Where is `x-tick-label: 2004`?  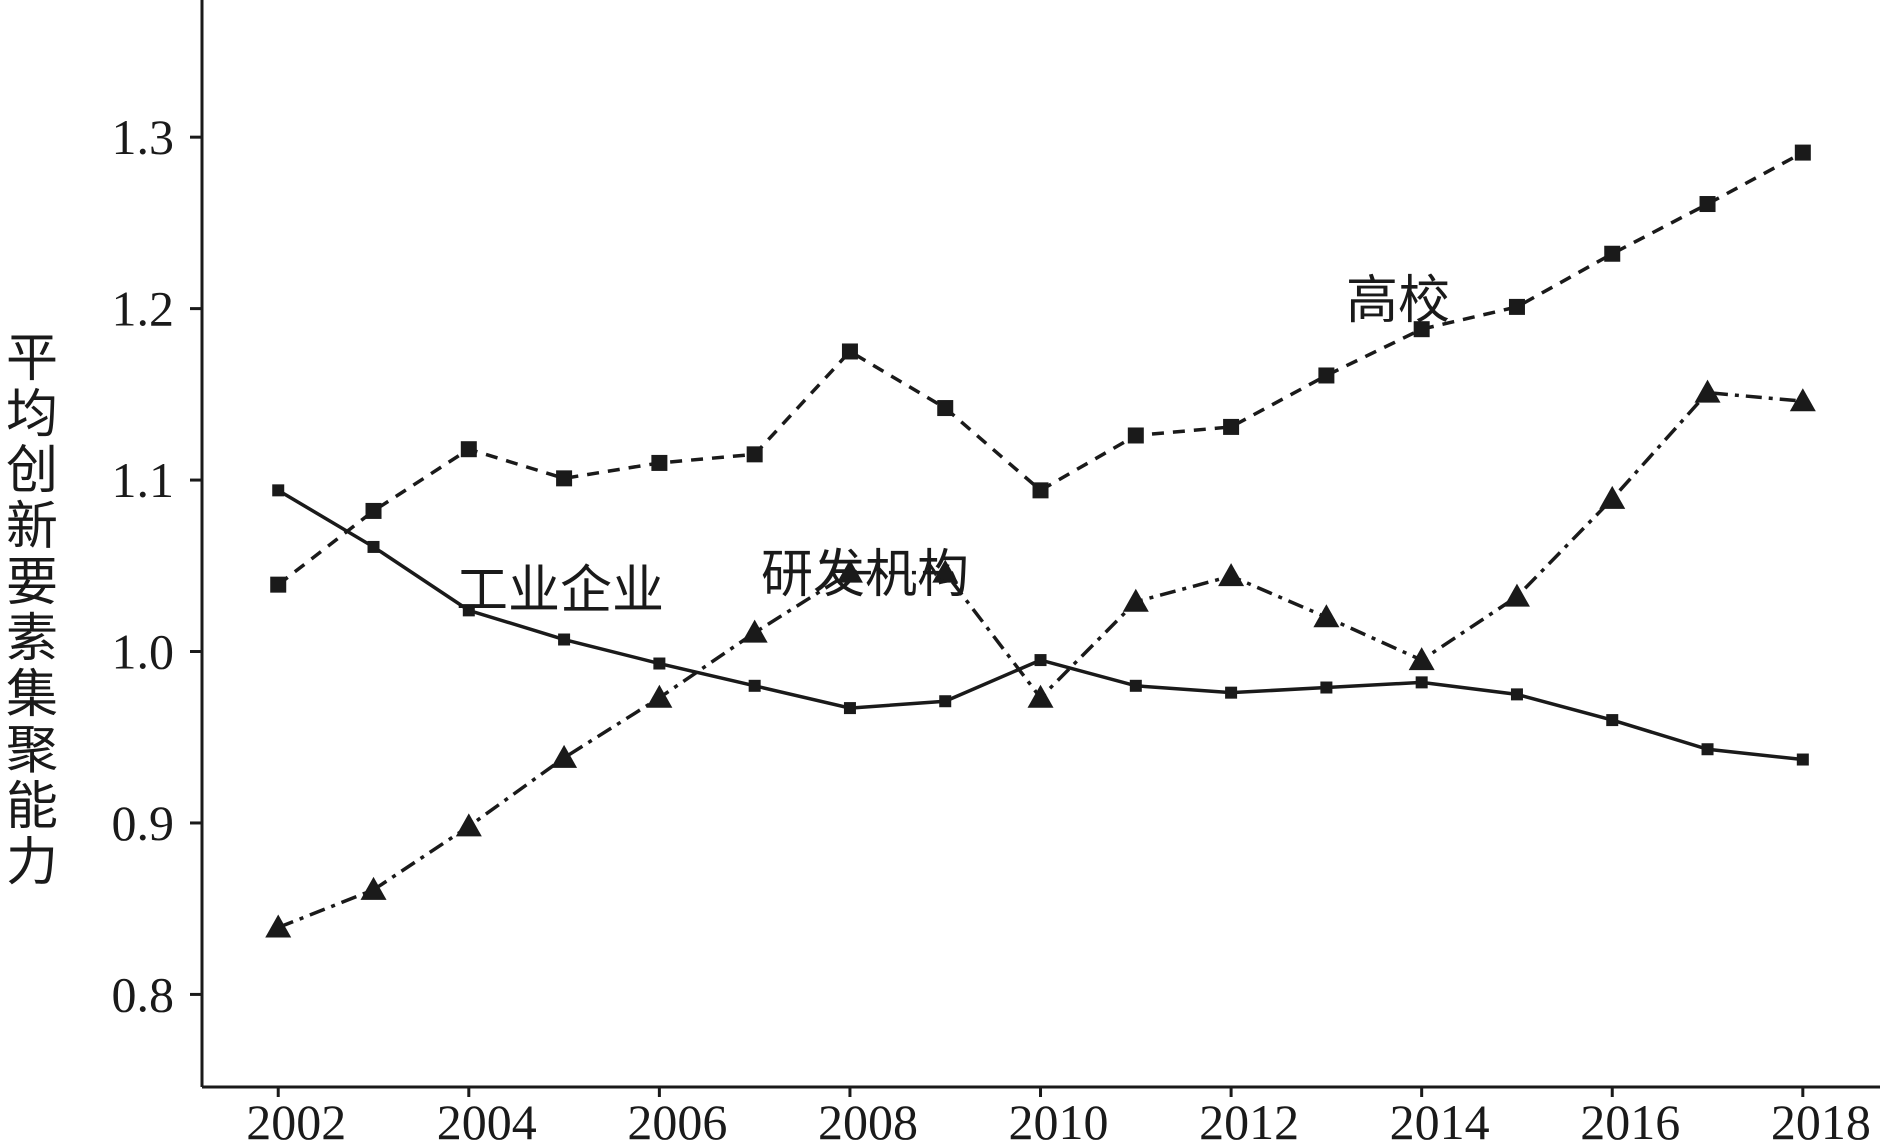 x-tick-label: 2004 is located at coordinates (487, 1118).